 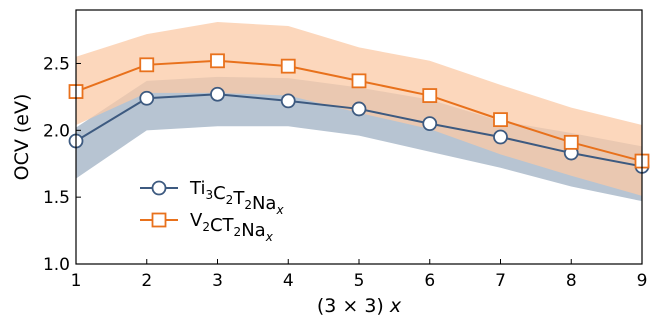 What do you see at coordinates (500, 281) in the screenshot?
I see `x-tick-label: 7` at bounding box center [500, 281].